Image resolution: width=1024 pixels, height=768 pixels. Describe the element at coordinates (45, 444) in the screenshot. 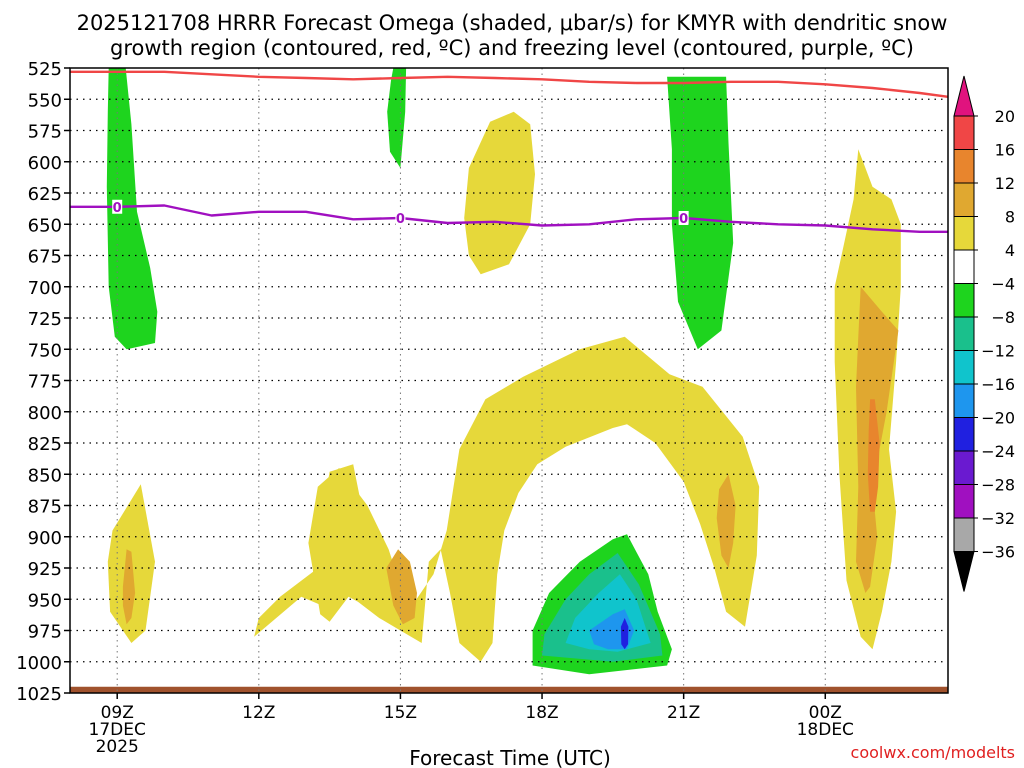

I see `y-tick-label: 825` at that location.